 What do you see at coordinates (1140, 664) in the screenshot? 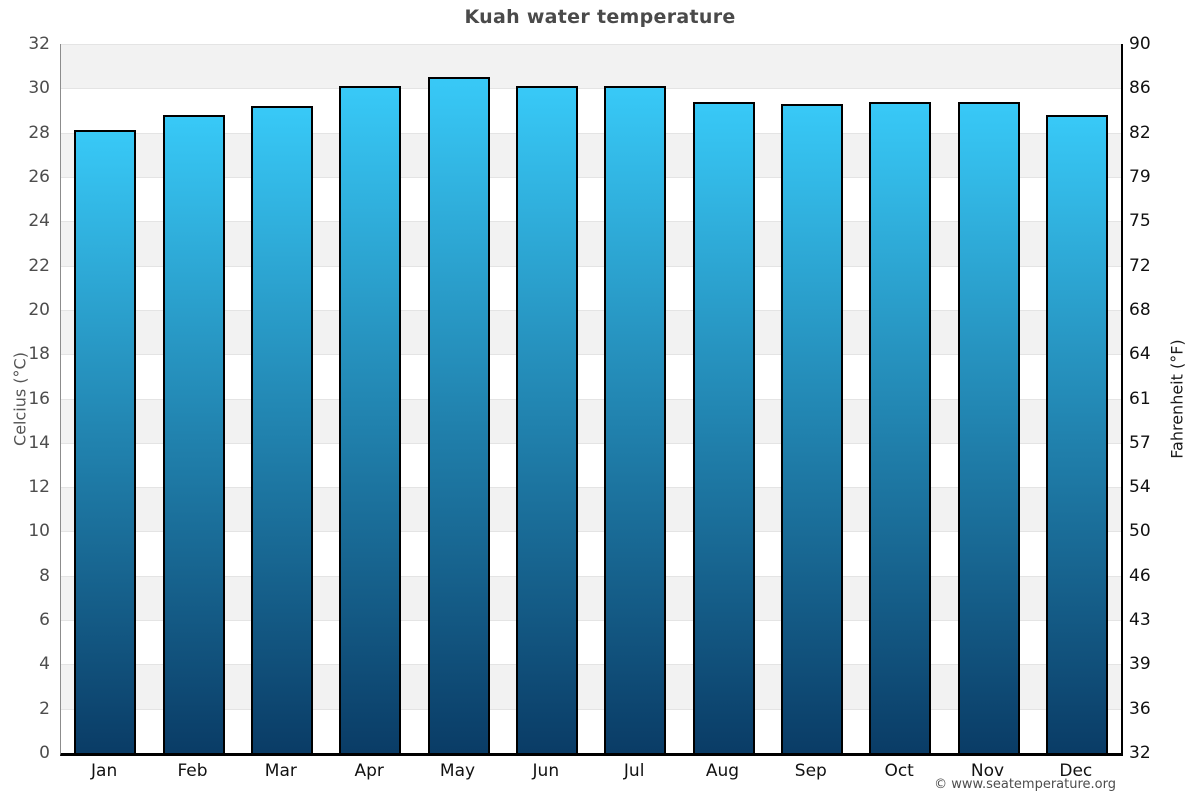
I see `y-tick-fahrenheit: 39` at bounding box center [1140, 664].